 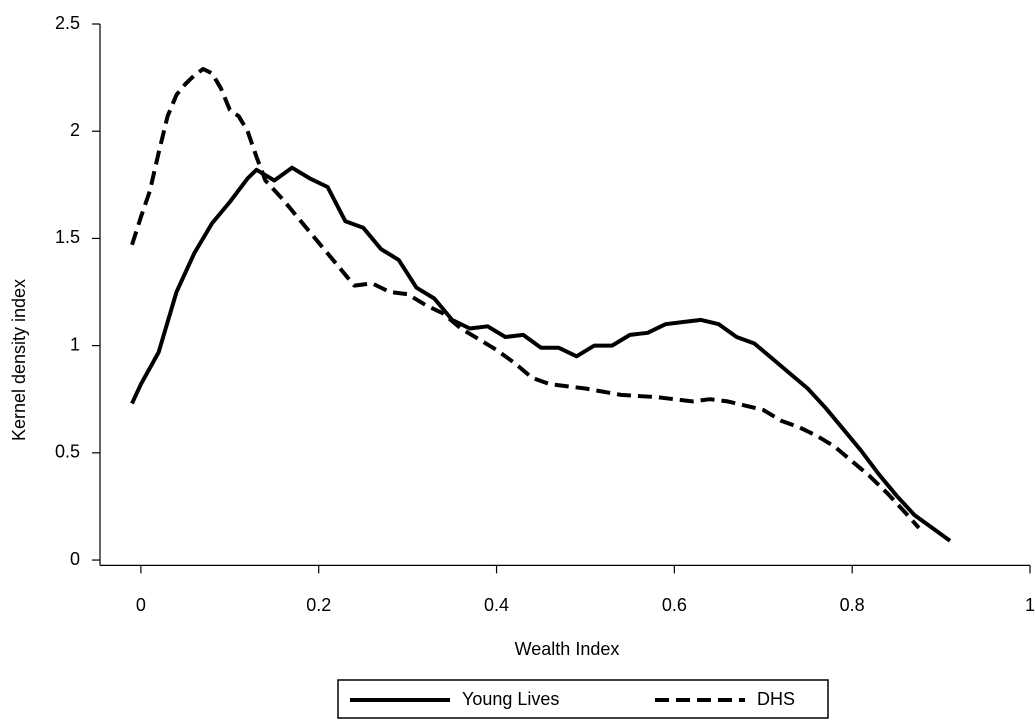 I want to click on y-tick-label: 0.5, so click(x=67, y=452).